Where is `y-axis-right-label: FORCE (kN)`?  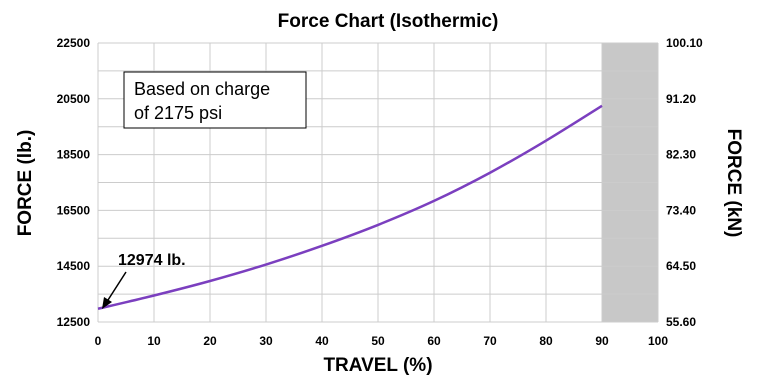
y-axis-right-label: FORCE (kN) is located at coordinates (733, 183).